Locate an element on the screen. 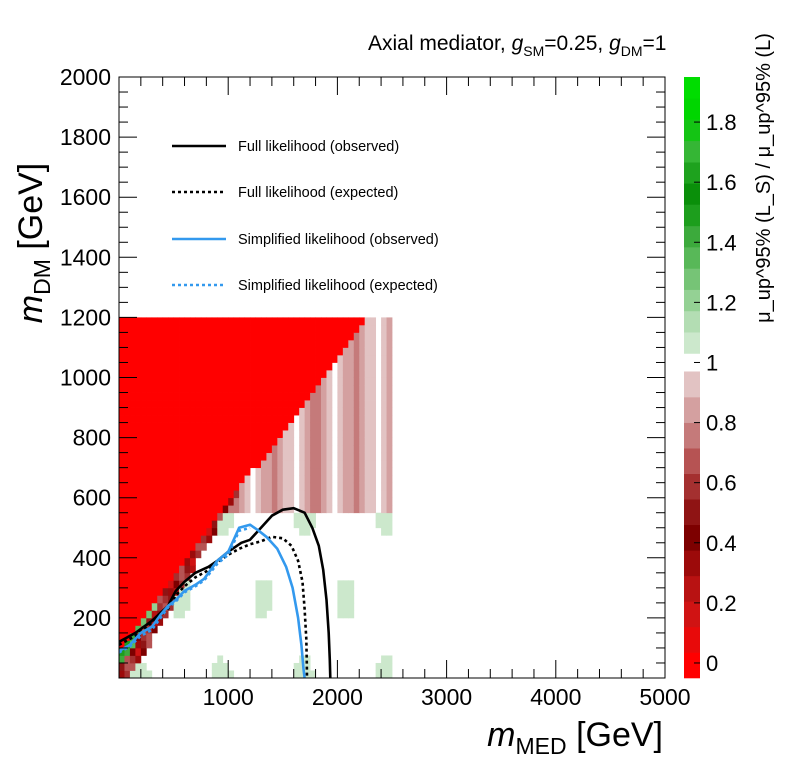 This screenshot has width=796, height=772. z-tick-label: 1 is located at coordinates (712, 362).